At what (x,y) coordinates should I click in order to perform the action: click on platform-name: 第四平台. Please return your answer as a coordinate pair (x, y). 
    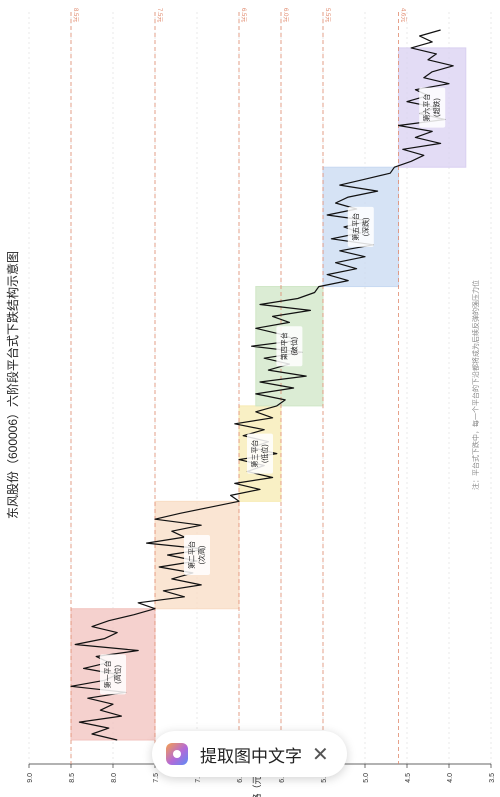
    Looking at the image, I should click on (283, 346).